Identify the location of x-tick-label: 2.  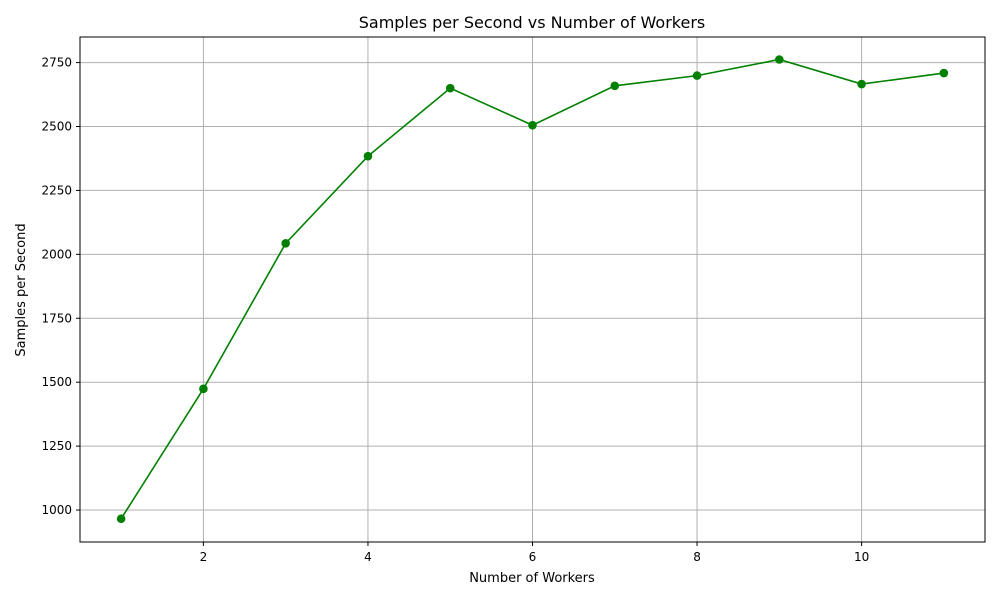
(204, 557).